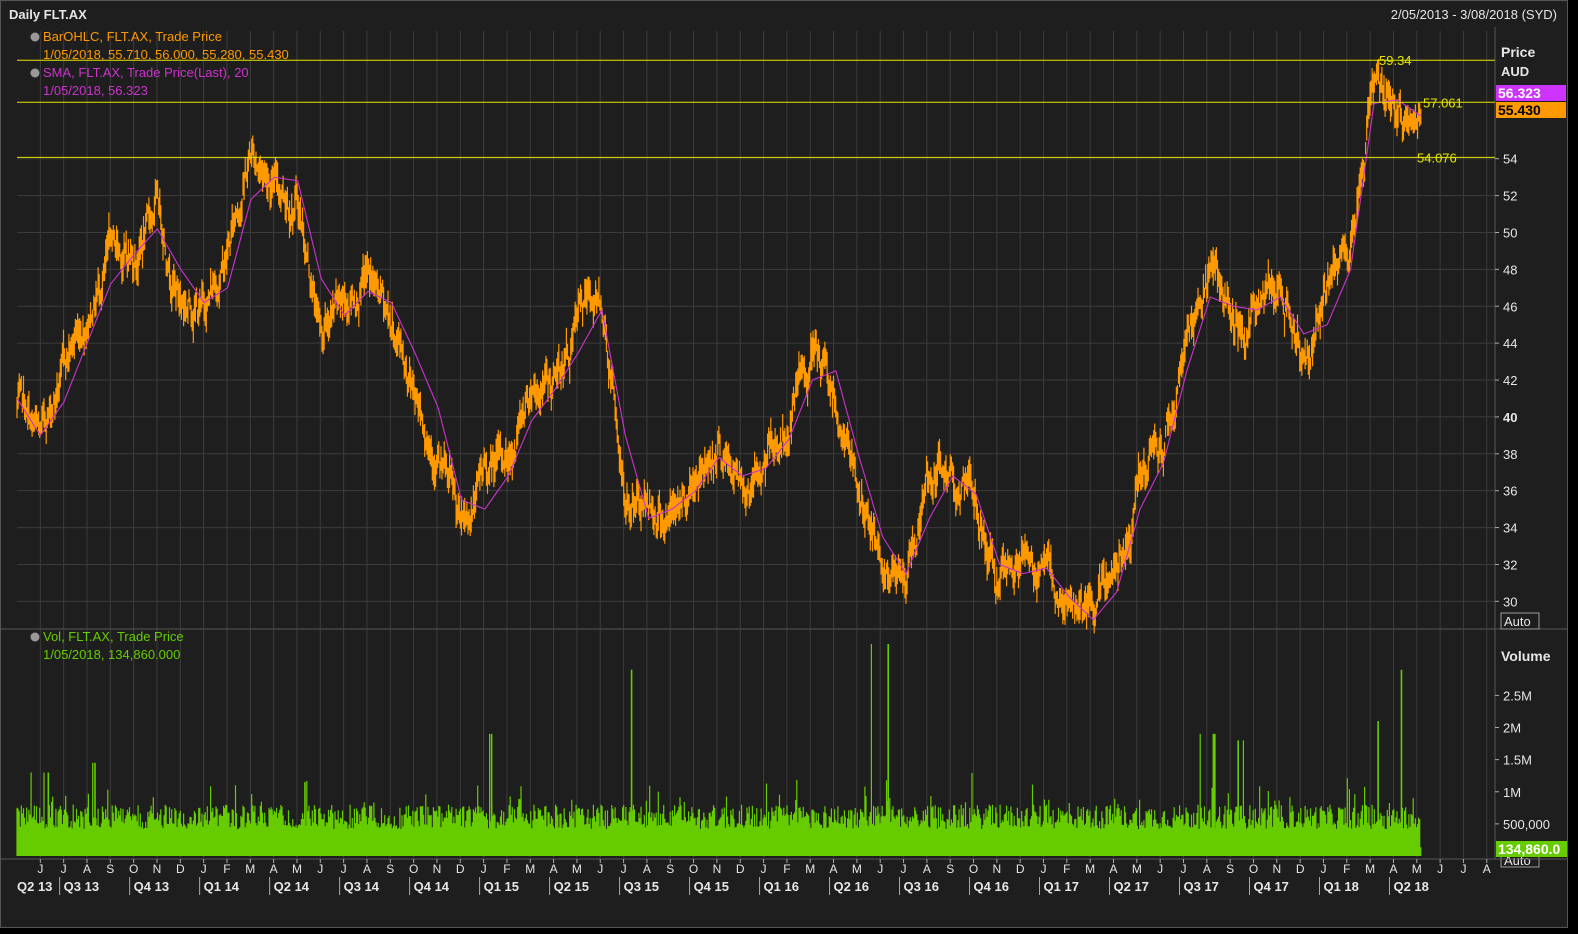 This screenshot has width=1578, height=934. What do you see at coordinates (1512, 792) in the screenshot?
I see `volume-tick-label: 1M` at bounding box center [1512, 792].